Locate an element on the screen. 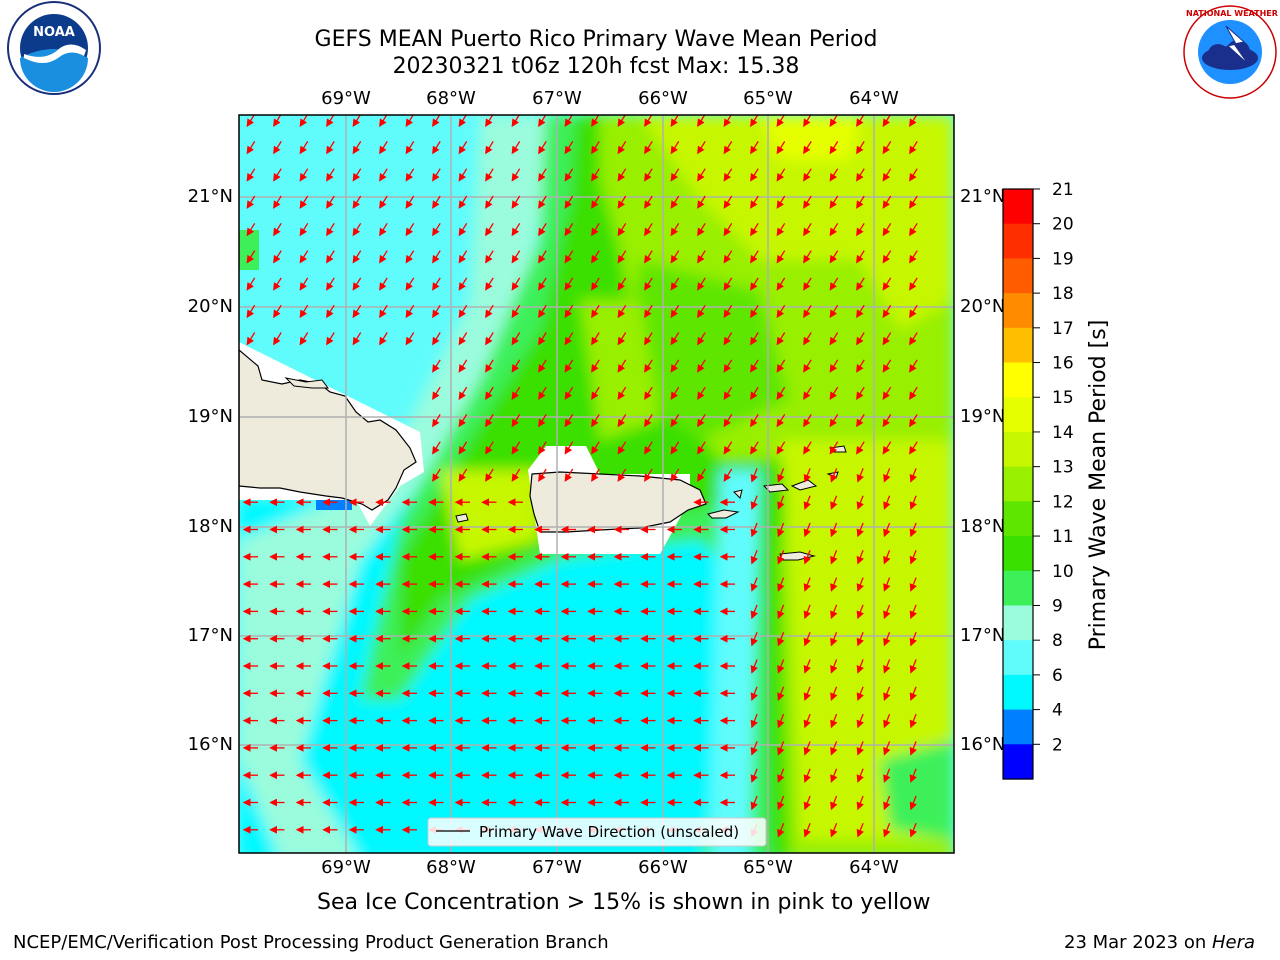  lat-label-right: 16°N is located at coordinates (983, 744).